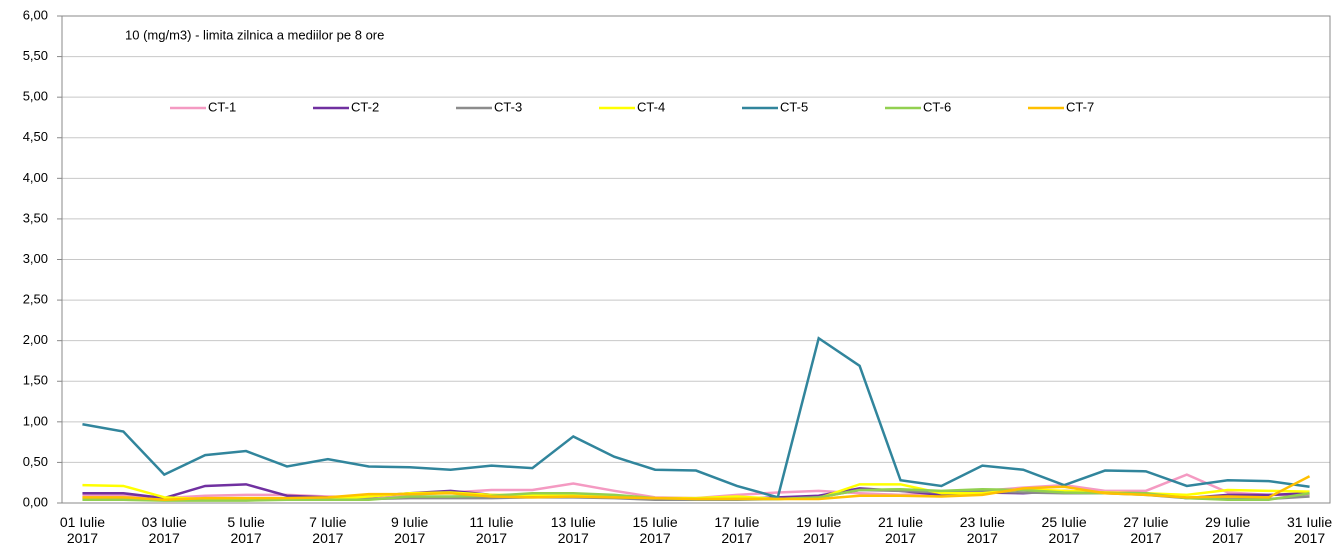 This screenshot has width=1337, height=550. What do you see at coordinates (651, 106) in the screenshot?
I see `legend-label: CT-4` at bounding box center [651, 106].